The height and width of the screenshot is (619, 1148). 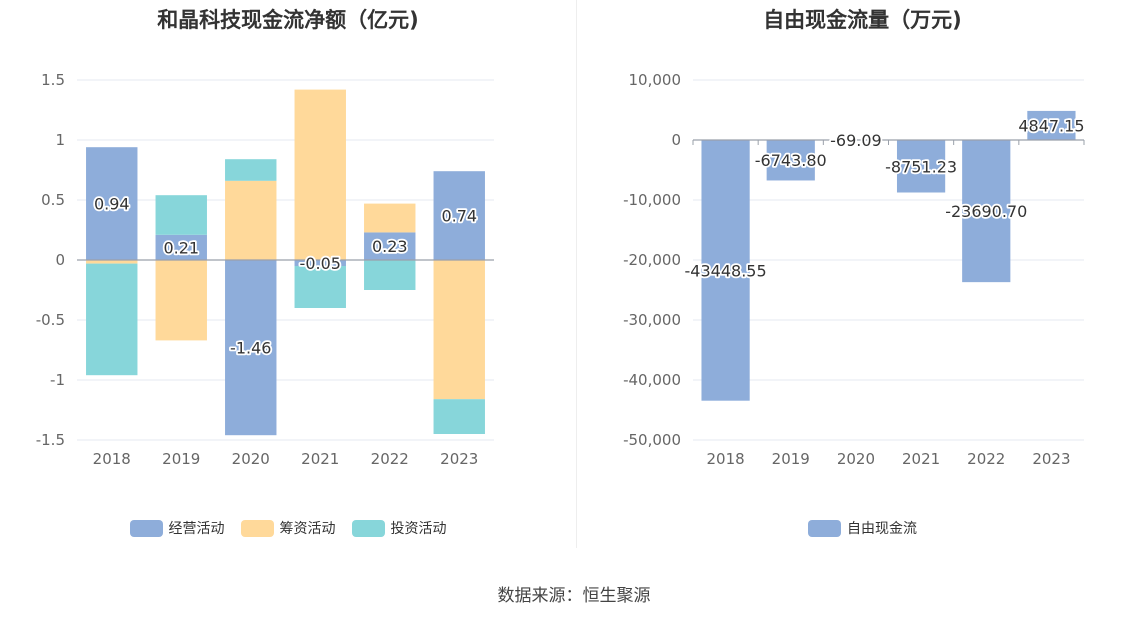 I want to click on y-tick-label: 1.5, so click(x=53, y=80).